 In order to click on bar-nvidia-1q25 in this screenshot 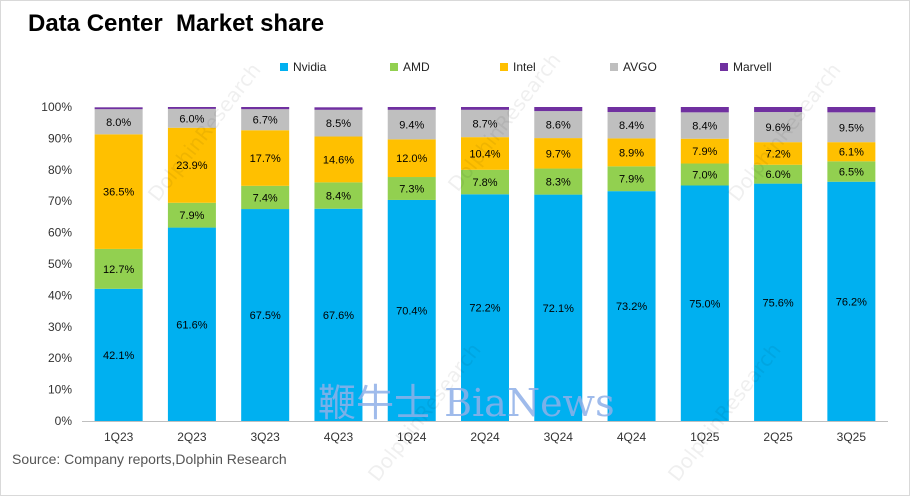, I will do `click(704, 303)`.